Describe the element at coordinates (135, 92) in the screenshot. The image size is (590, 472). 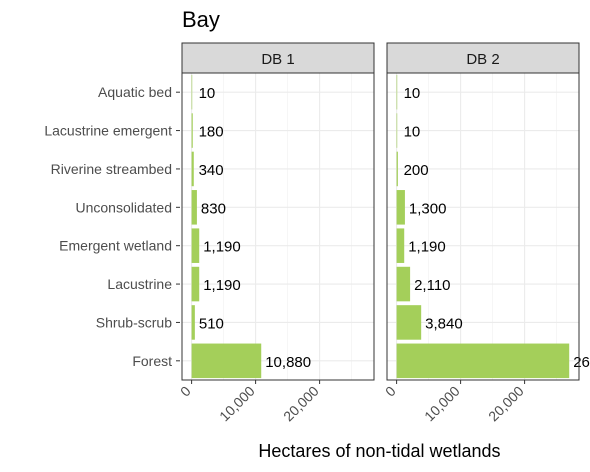
I see `category-label: Aquatic bed` at that location.